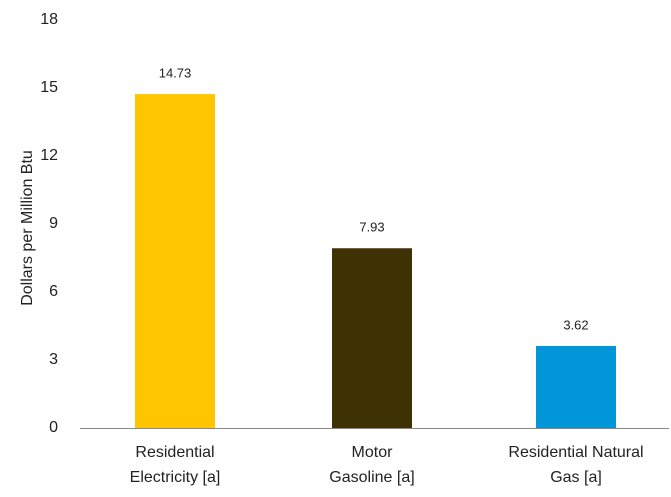 The height and width of the screenshot is (497, 671). Describe the element at coordinates (175, 465) in the screenshot. I see `x-category-label: Residential Electricity [a]` at that location.